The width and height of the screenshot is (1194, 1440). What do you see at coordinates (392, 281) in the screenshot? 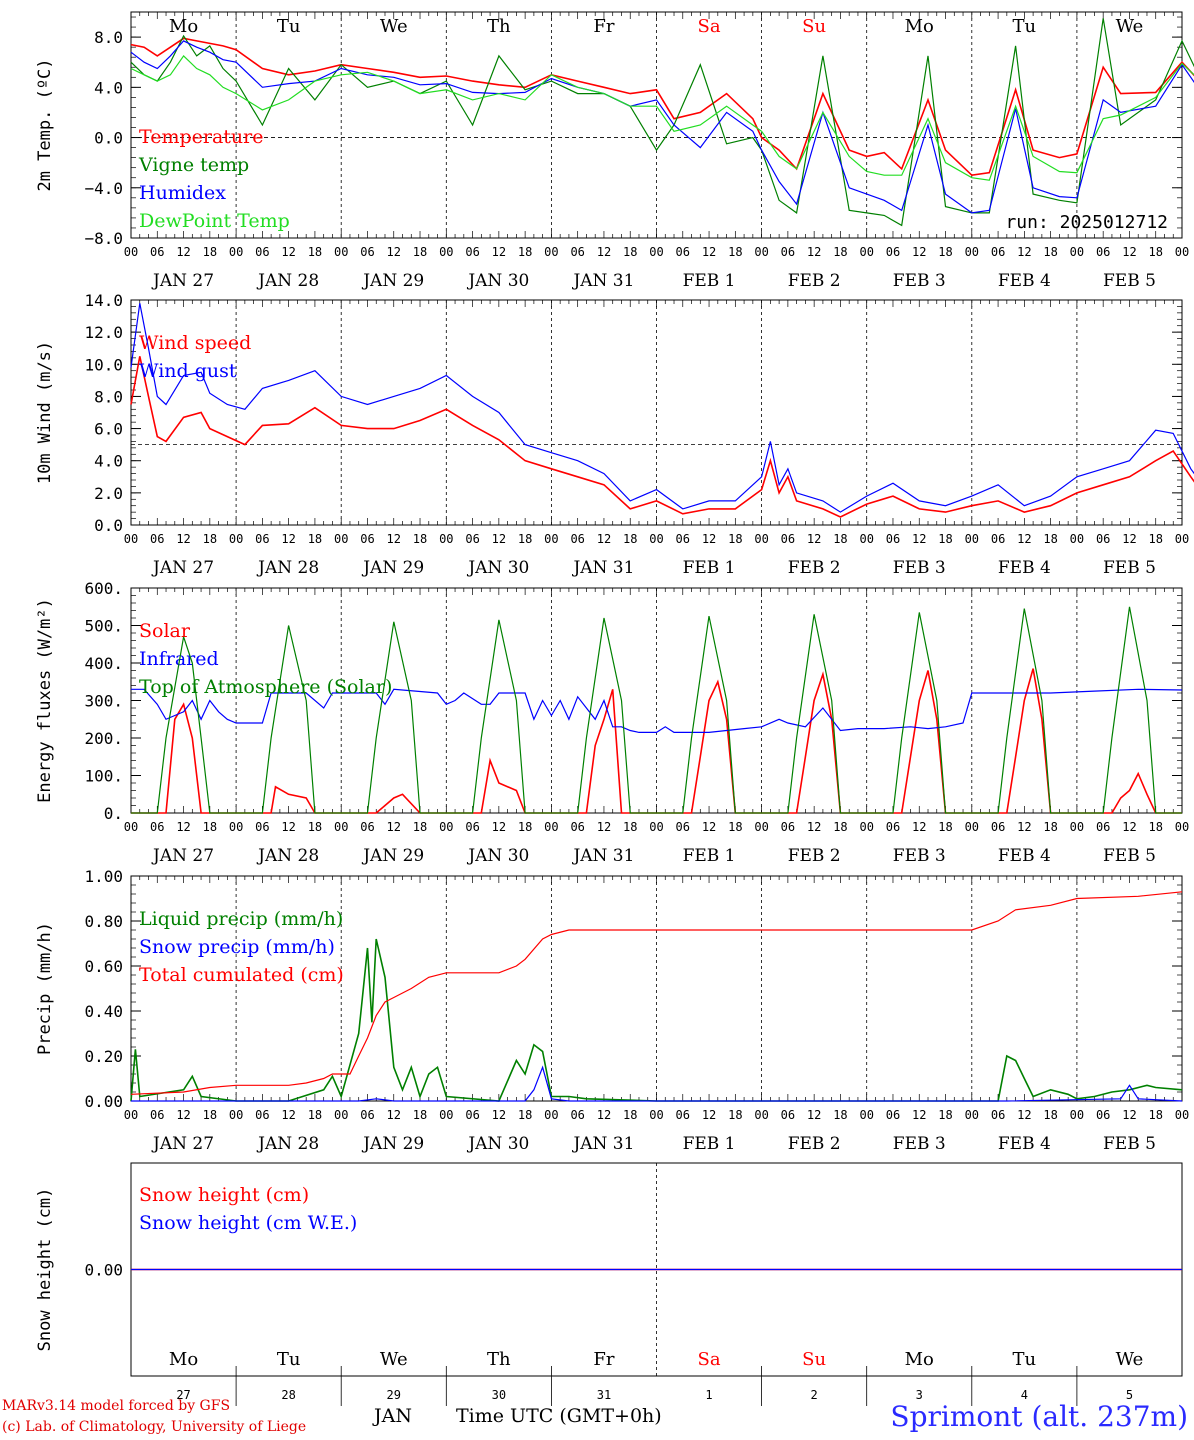
I see `date-label: JAN 29` at bounding box center [392, 281].